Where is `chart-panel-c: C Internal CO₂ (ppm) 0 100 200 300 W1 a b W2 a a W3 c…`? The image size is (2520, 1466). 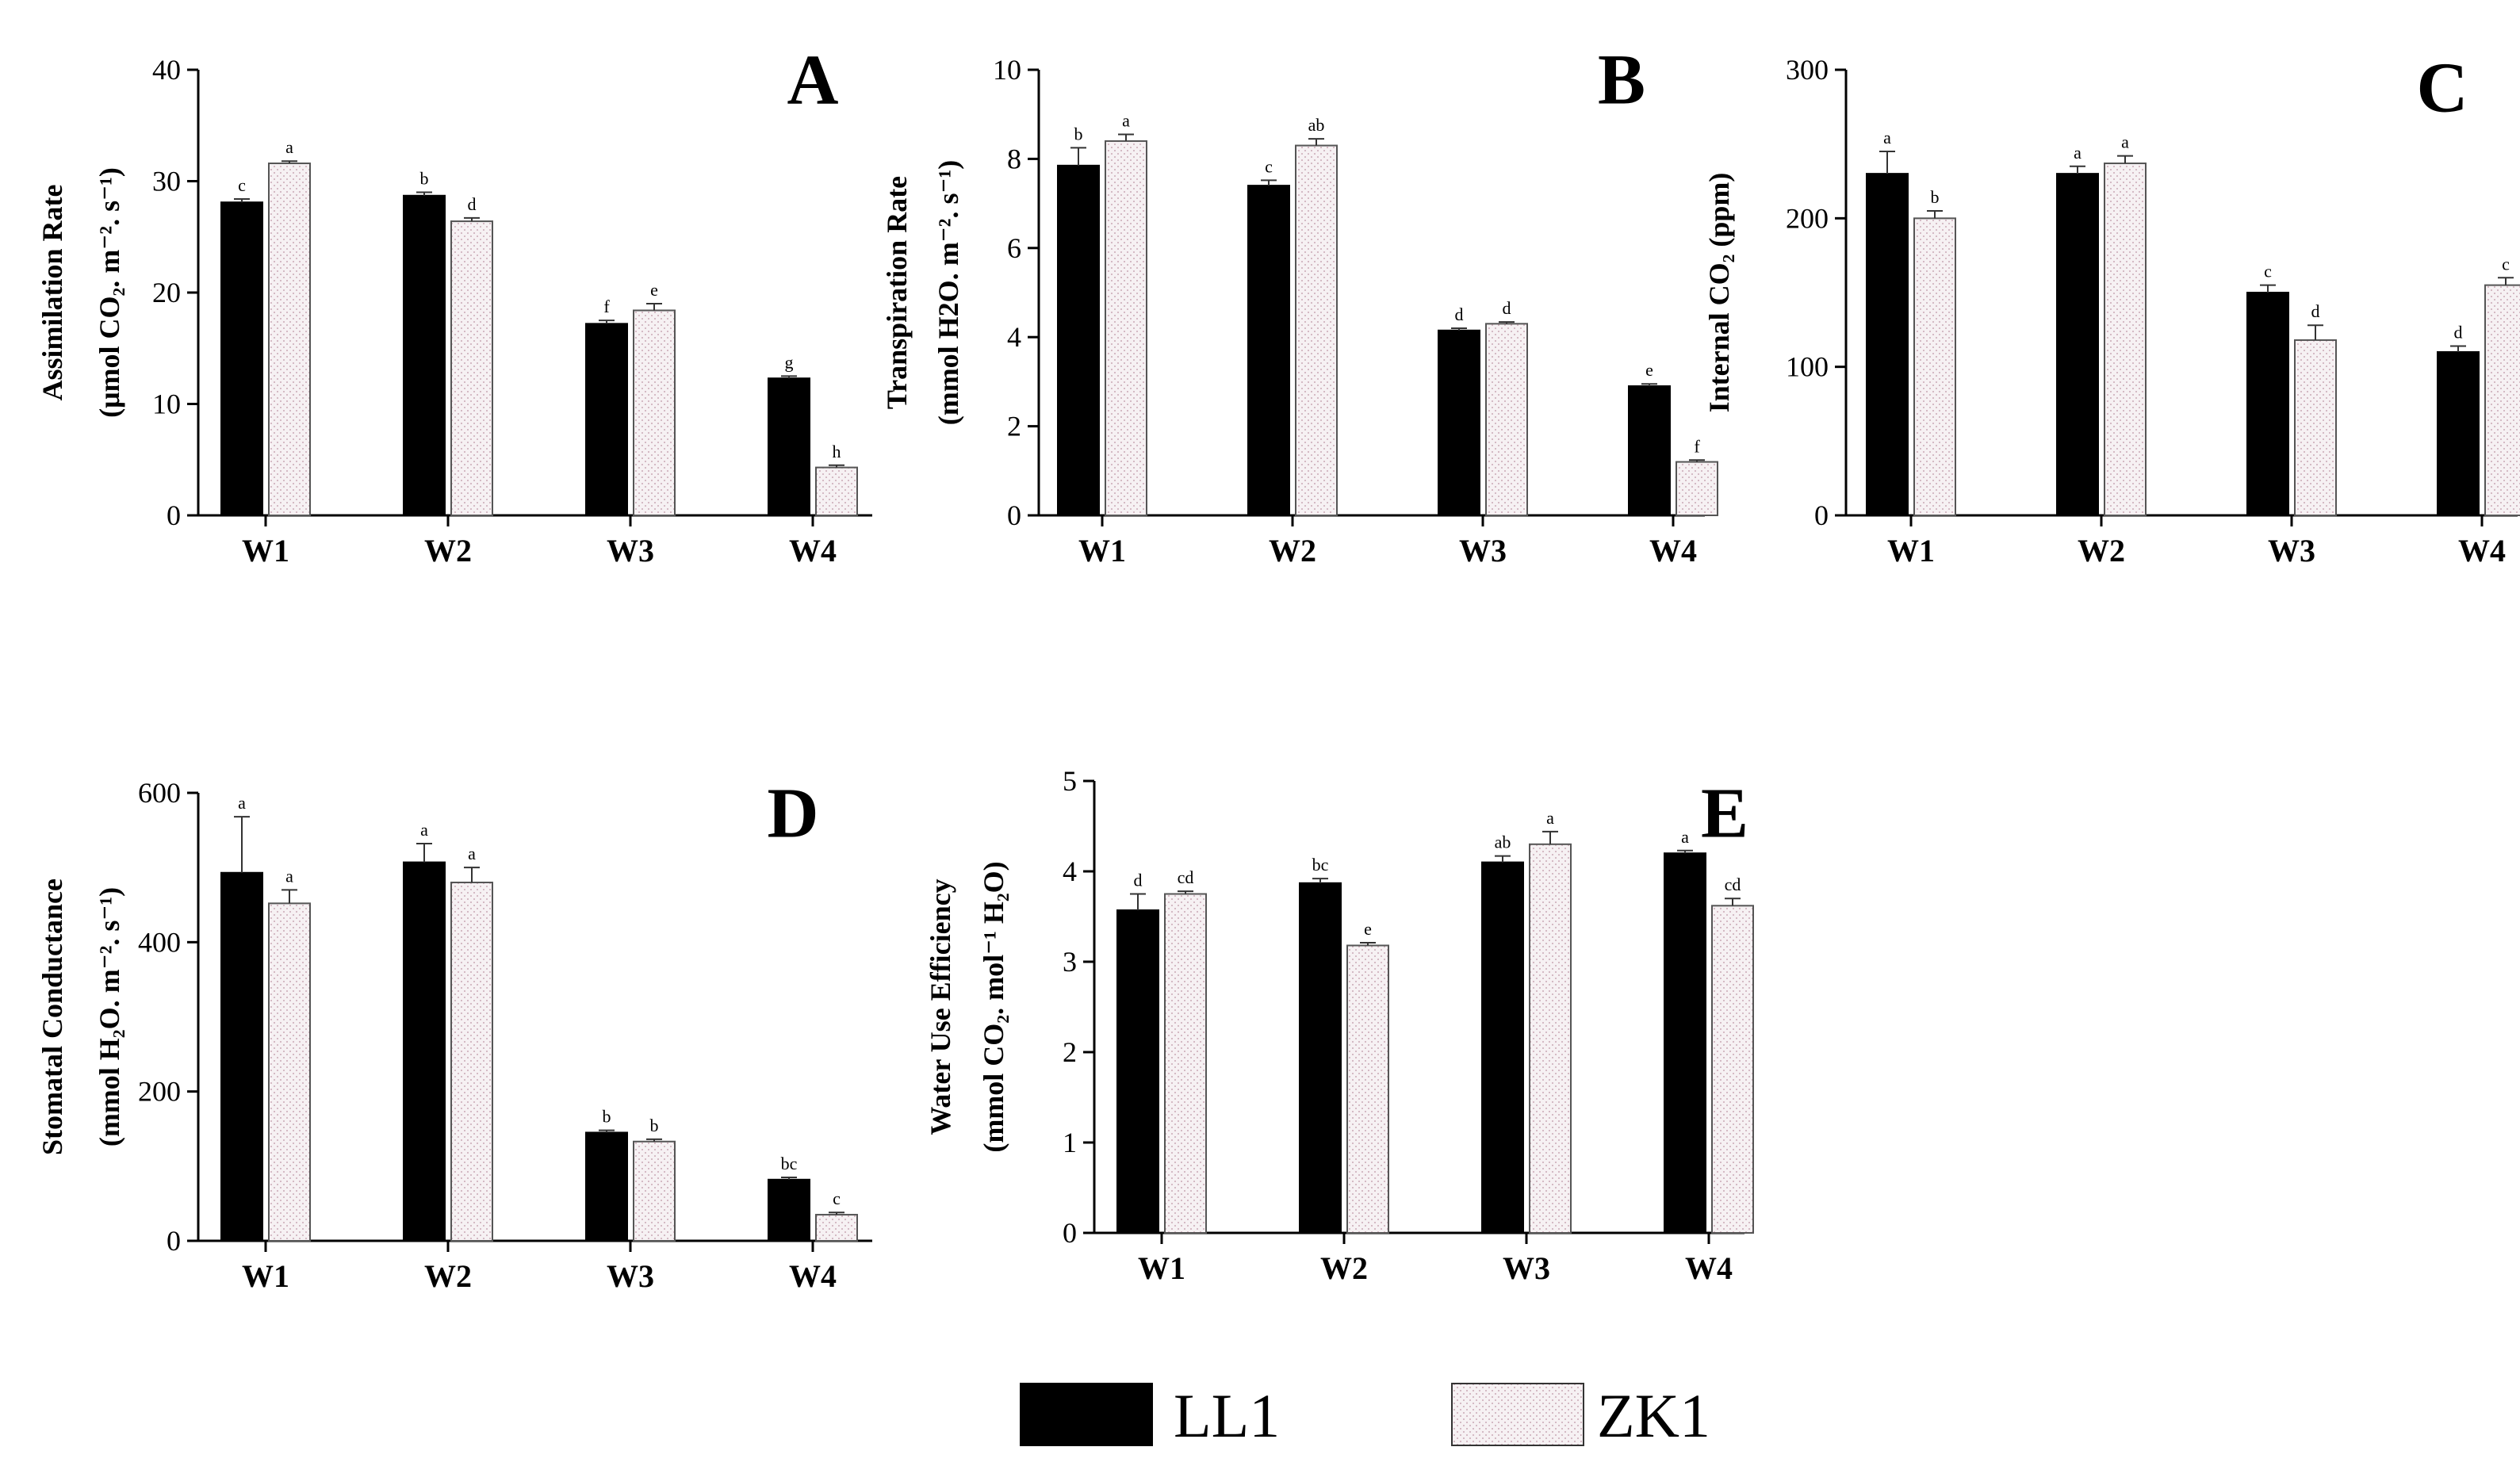
chart-panel-c: C Internal CO₂ (ppm) 0 100 200 300 W1 a b W2 a a W3 c… is located at coordinates (2111, 309).